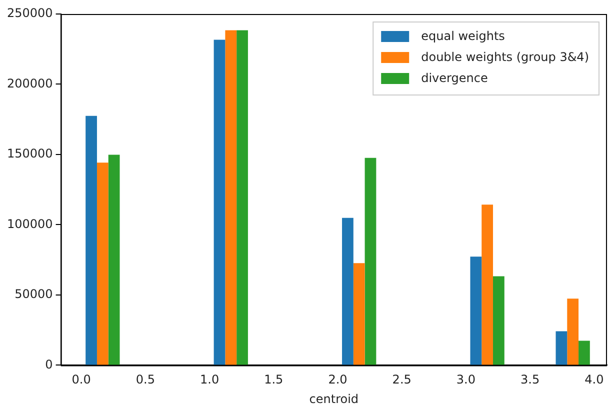 The width and height of the screenshot is (608, 411). What do you see at coordinates (463, 36) in the screenshot?
I see `legend-label: equal weights` at bounding box center [463, 36].